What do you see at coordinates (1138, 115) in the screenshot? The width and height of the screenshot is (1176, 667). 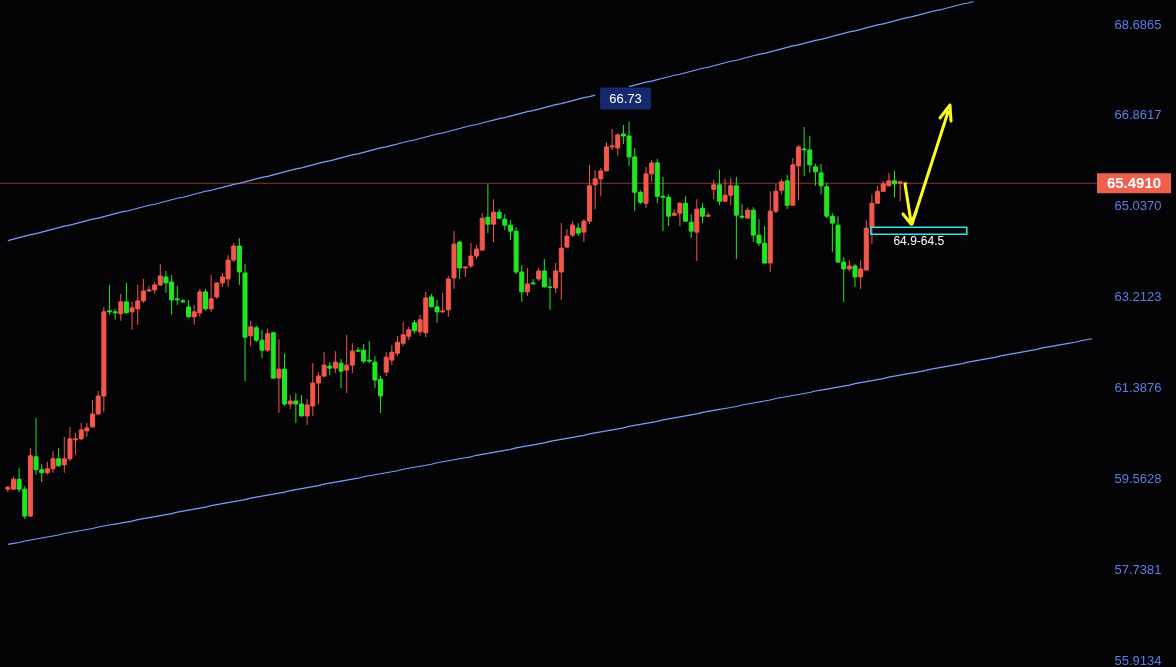 I see `y-tick-label: 66.8617` at bounding box center [1138, 115].